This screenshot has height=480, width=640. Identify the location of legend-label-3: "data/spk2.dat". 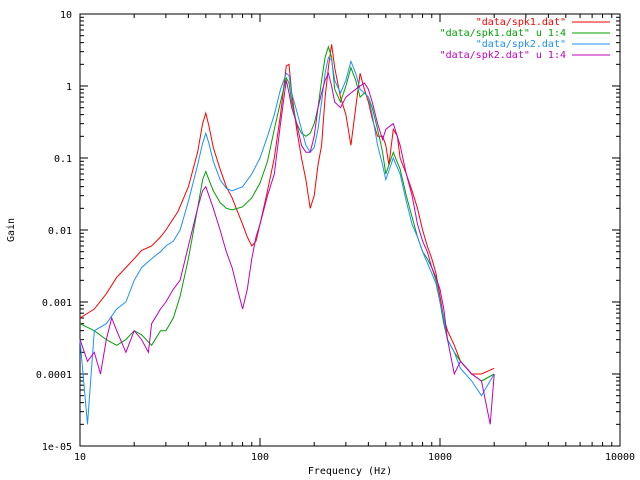
(521, 44).